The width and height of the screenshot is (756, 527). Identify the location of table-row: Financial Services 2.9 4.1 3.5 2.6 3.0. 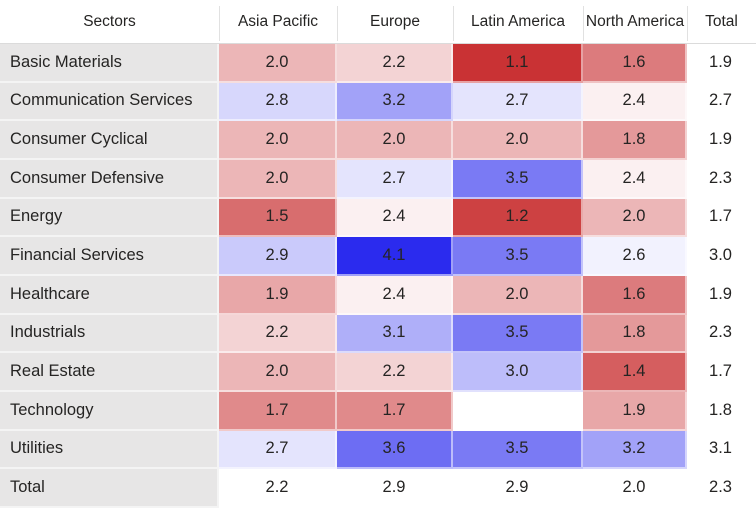
(378, 256).